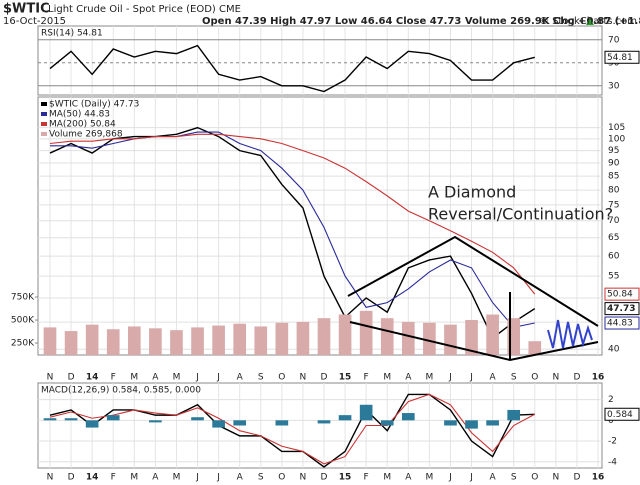  What do you see at coordinates (614, 350) in the screenshot?
I see `y-tick-label: 40` at bounding box center [614, 350].